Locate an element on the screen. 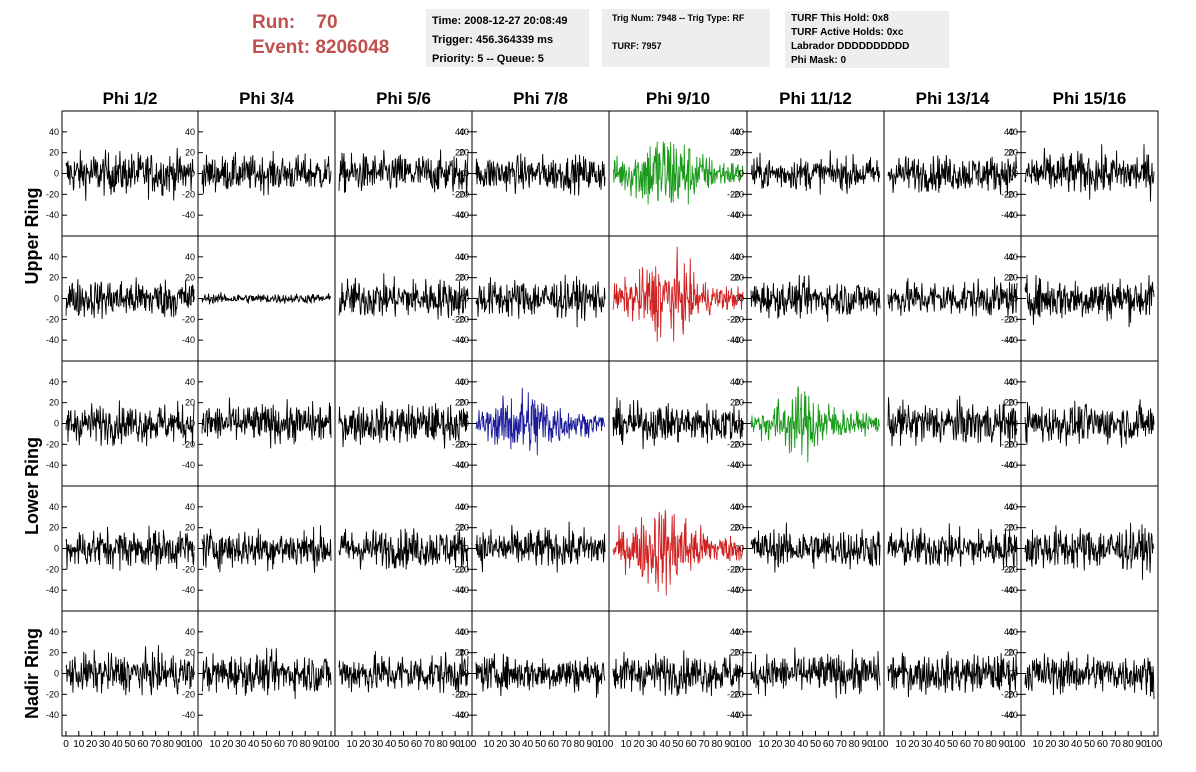  y-tick-label-r3-c2-1: -20 is located at coordinates (188, 444).